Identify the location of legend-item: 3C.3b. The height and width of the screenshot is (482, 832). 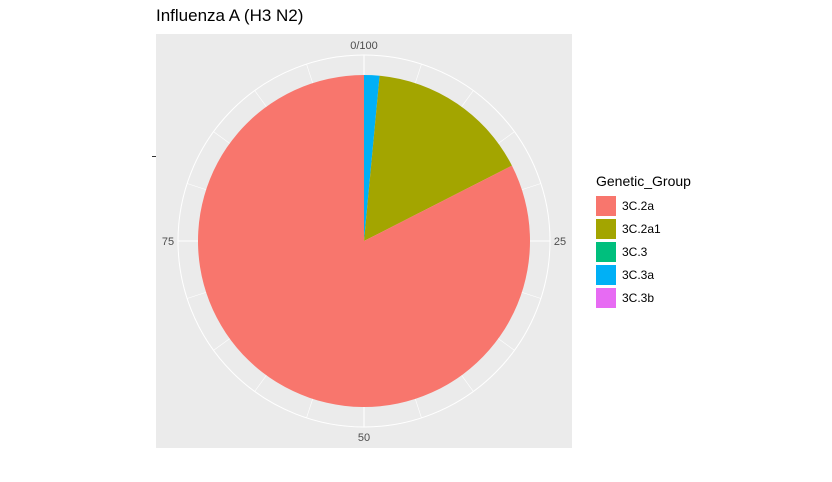
(643, 297).